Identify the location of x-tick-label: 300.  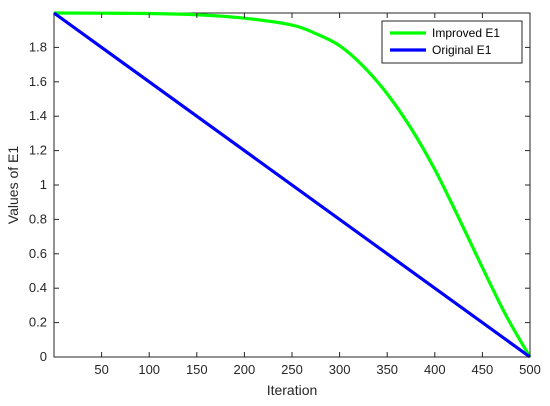
(340, 369).